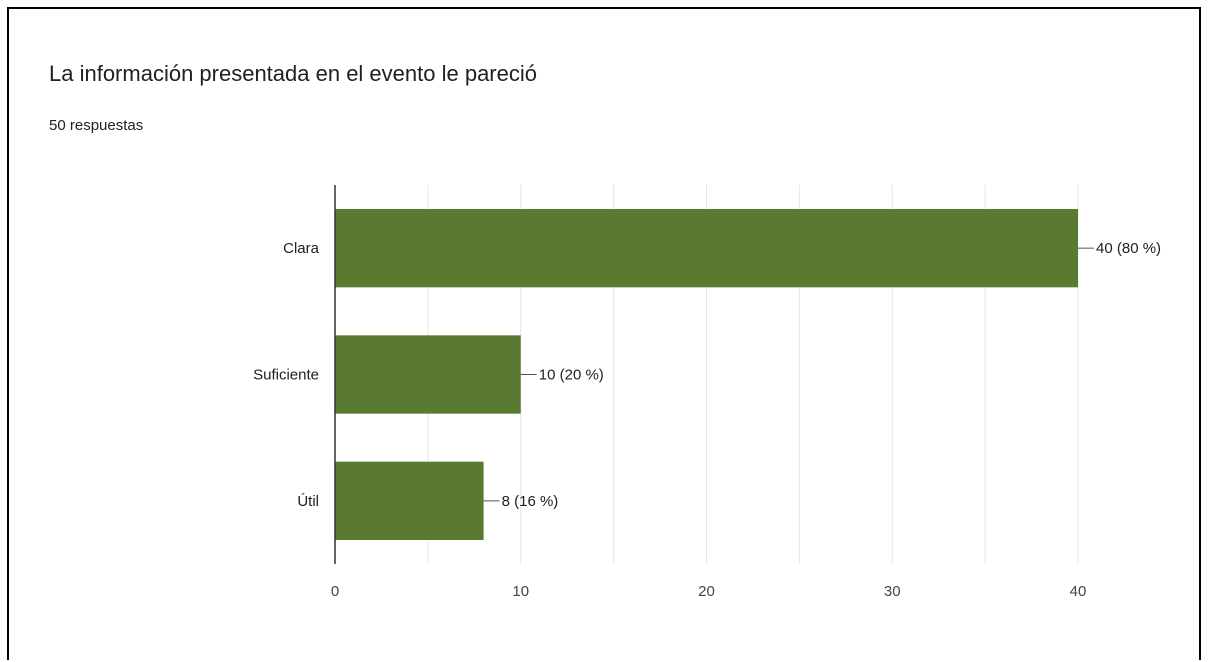 This screenshot has width=1209, height=662. Describe the element at coordinates (1128, 248) in the screenshot. I see `data-label: 40 (80 %)` at that location.